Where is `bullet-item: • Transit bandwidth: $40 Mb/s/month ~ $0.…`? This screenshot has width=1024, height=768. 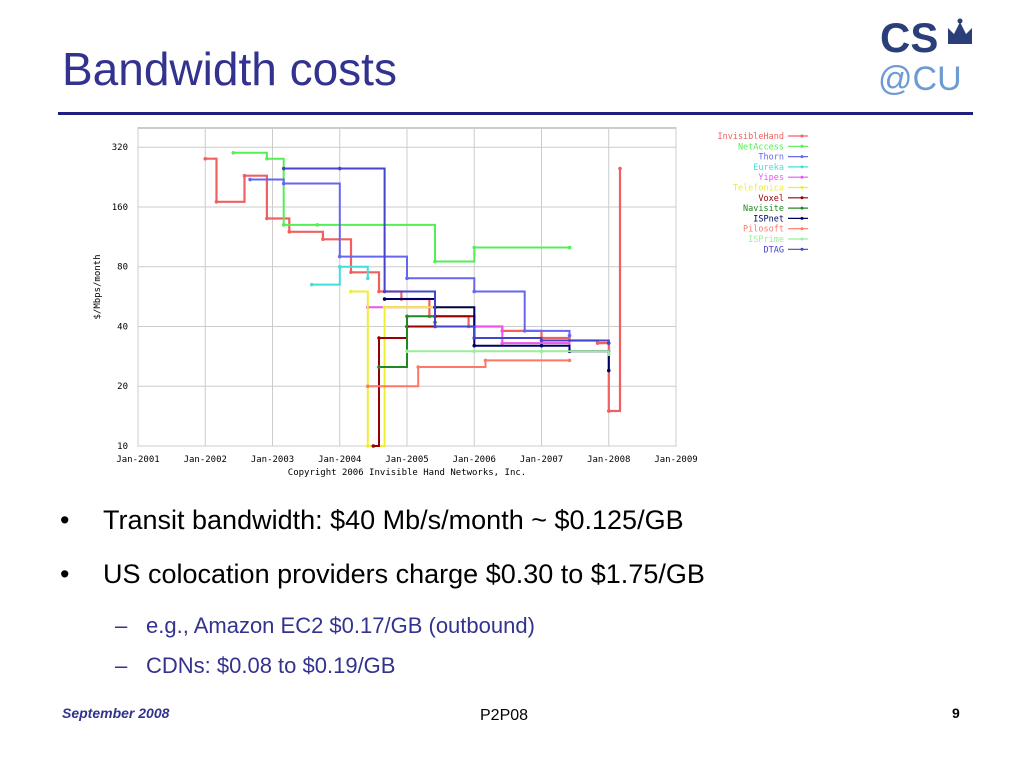
bullet-item: • Transit bandwidth: $40 Mb/s/month ~ $0.… is located at coordinates (510, 520).